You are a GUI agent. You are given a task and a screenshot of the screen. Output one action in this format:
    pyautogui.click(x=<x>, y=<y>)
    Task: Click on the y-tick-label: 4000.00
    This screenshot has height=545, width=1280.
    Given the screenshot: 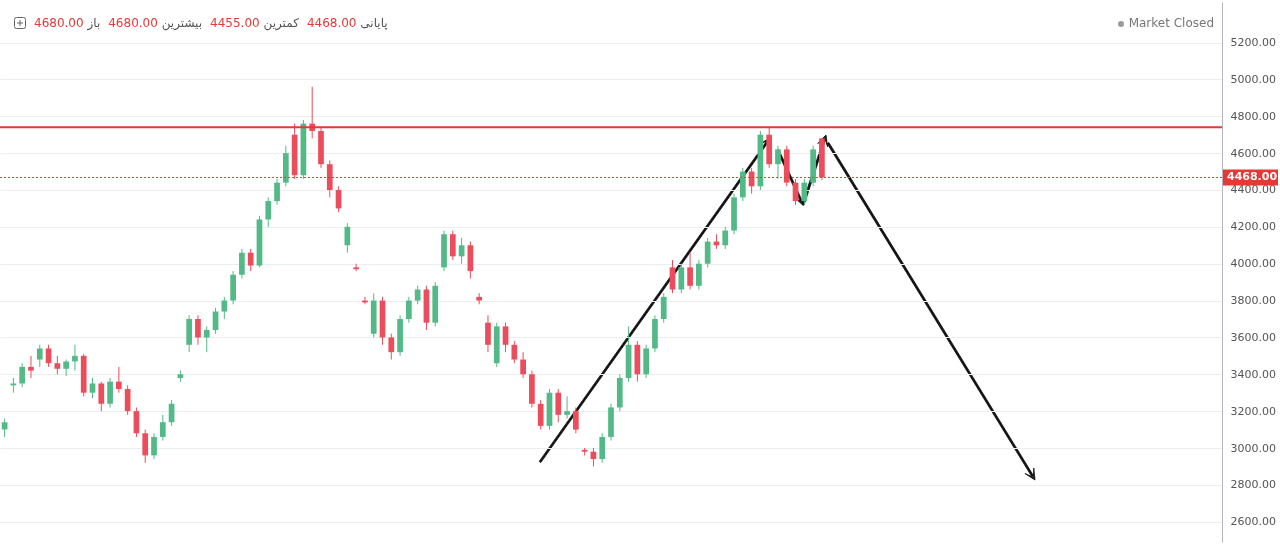 What is the action you would take?
    pyautogui.click(x=1253, y=264)
    